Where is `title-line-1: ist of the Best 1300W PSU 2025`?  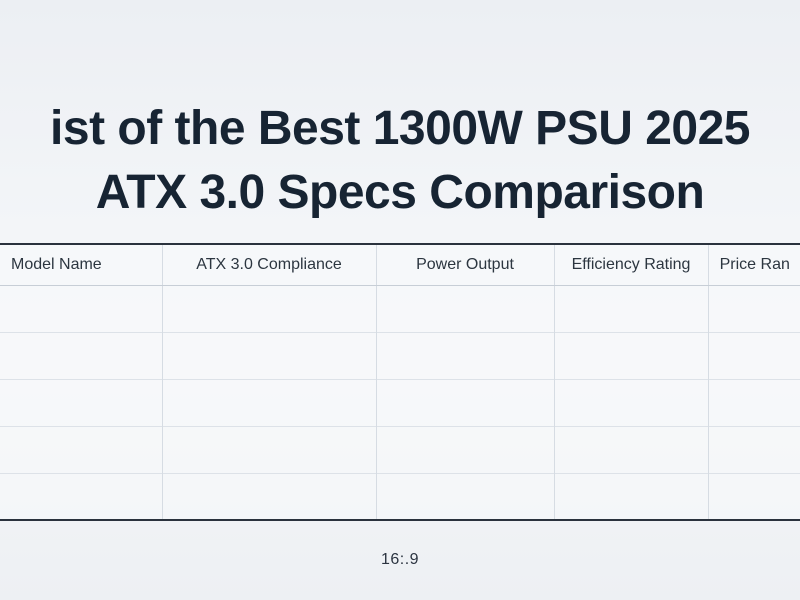 title-line-1: ist of the Best 1300W PSU 2025 is located at coordinates (400, 129).